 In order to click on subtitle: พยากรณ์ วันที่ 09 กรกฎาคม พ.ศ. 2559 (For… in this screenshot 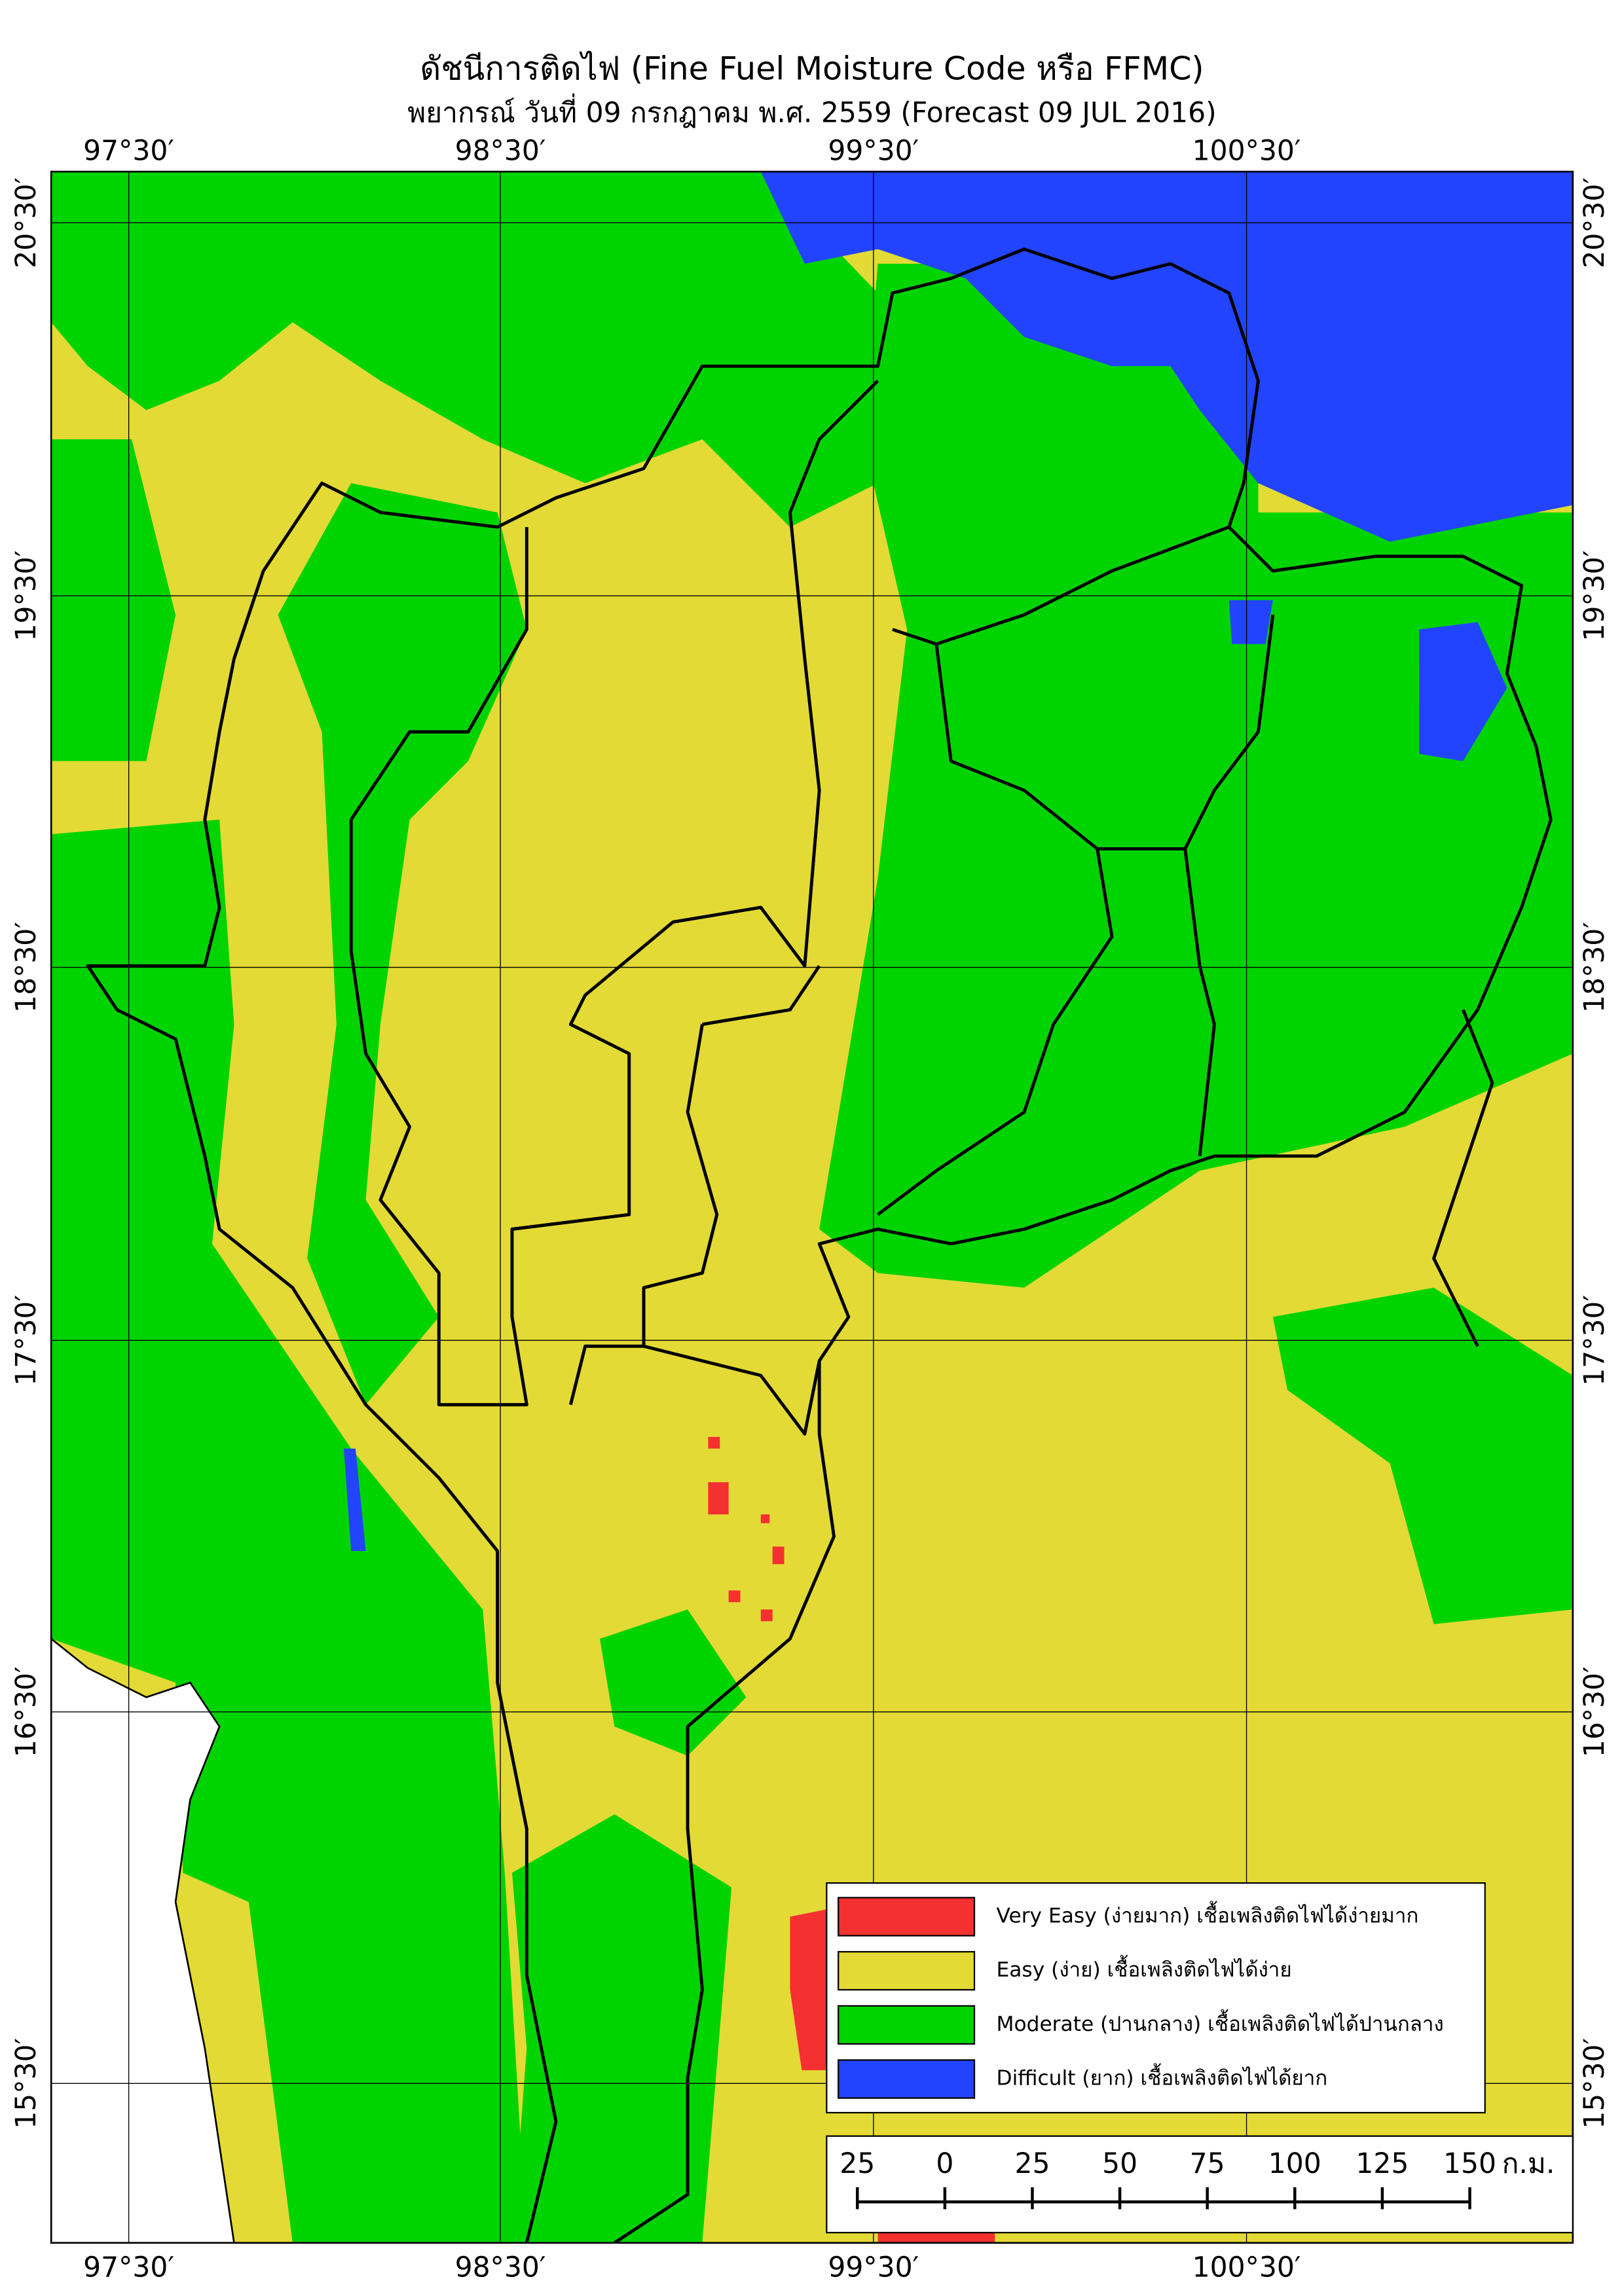, I will do `click(811, 112)`.